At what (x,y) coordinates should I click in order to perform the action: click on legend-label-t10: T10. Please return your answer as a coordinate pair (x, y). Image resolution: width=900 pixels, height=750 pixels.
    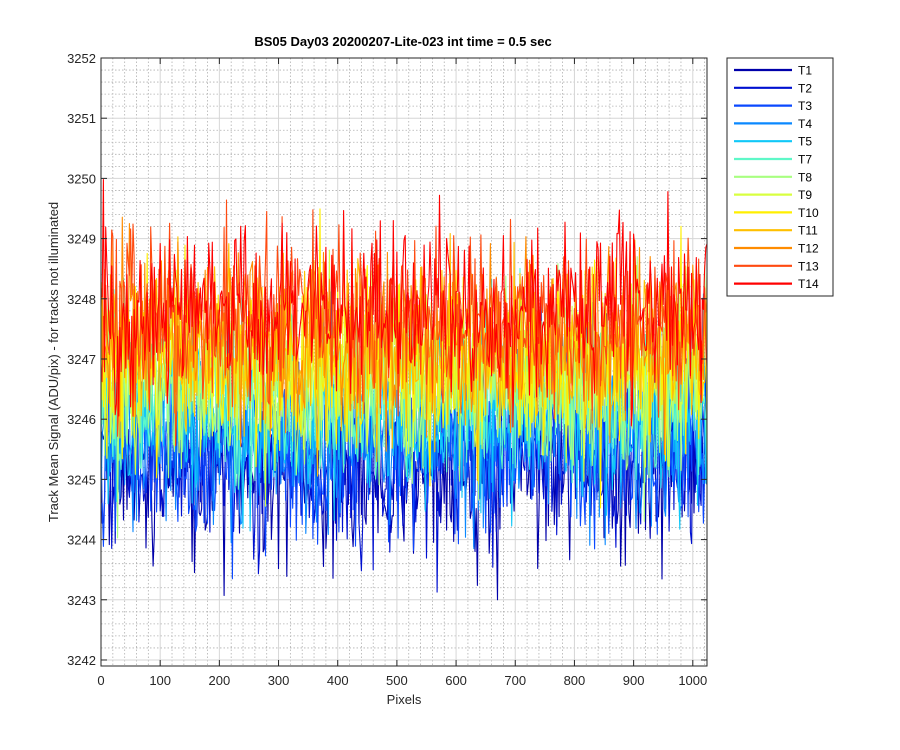
    Looking at the image, I should click on (808, 213).